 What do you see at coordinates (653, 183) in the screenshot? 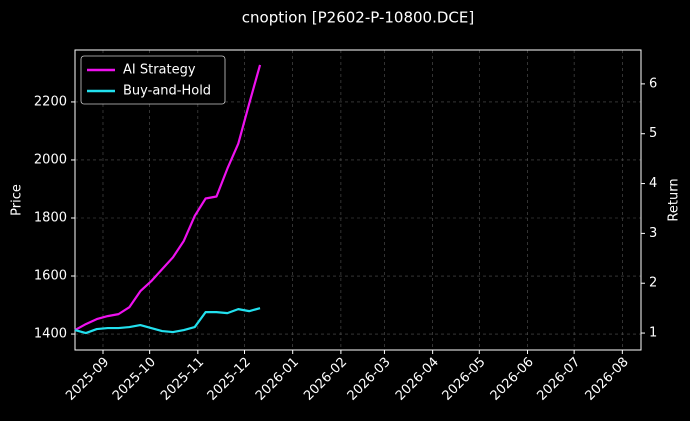
I see `y2-tick-label: 4` at bounding box center [653, 183].